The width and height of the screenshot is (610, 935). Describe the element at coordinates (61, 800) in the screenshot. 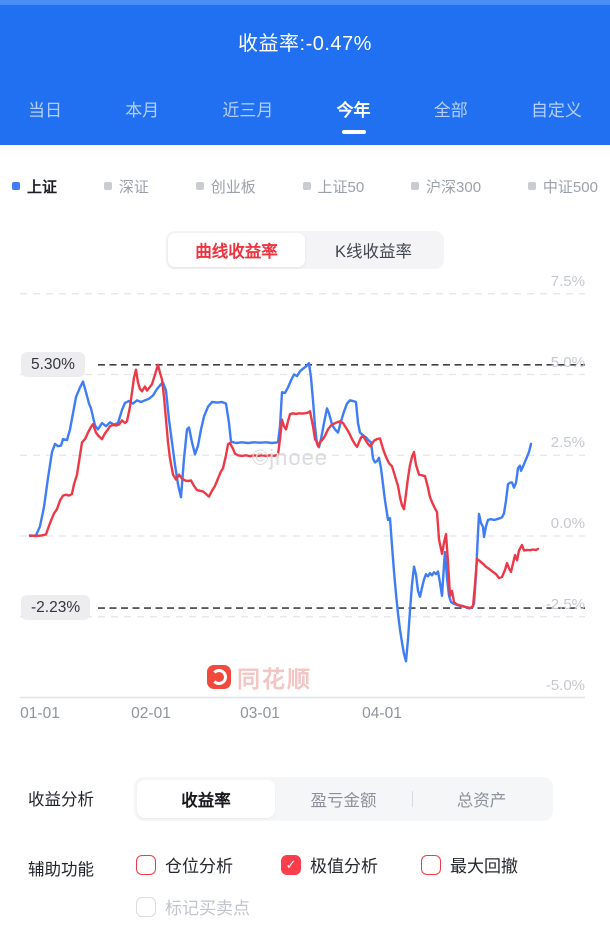

I see `analysis-section-label: 收益分析` at that location.